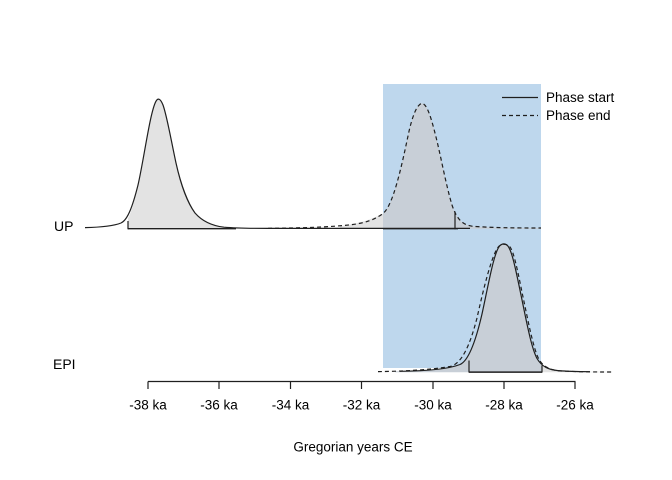 Image resolution: width=672 pixels, height=480 pixels. What do you see at coordinates (576, 369) in the screenshot?
I see `epi-density-fill-right-tail` at bounding box center [576, 369].